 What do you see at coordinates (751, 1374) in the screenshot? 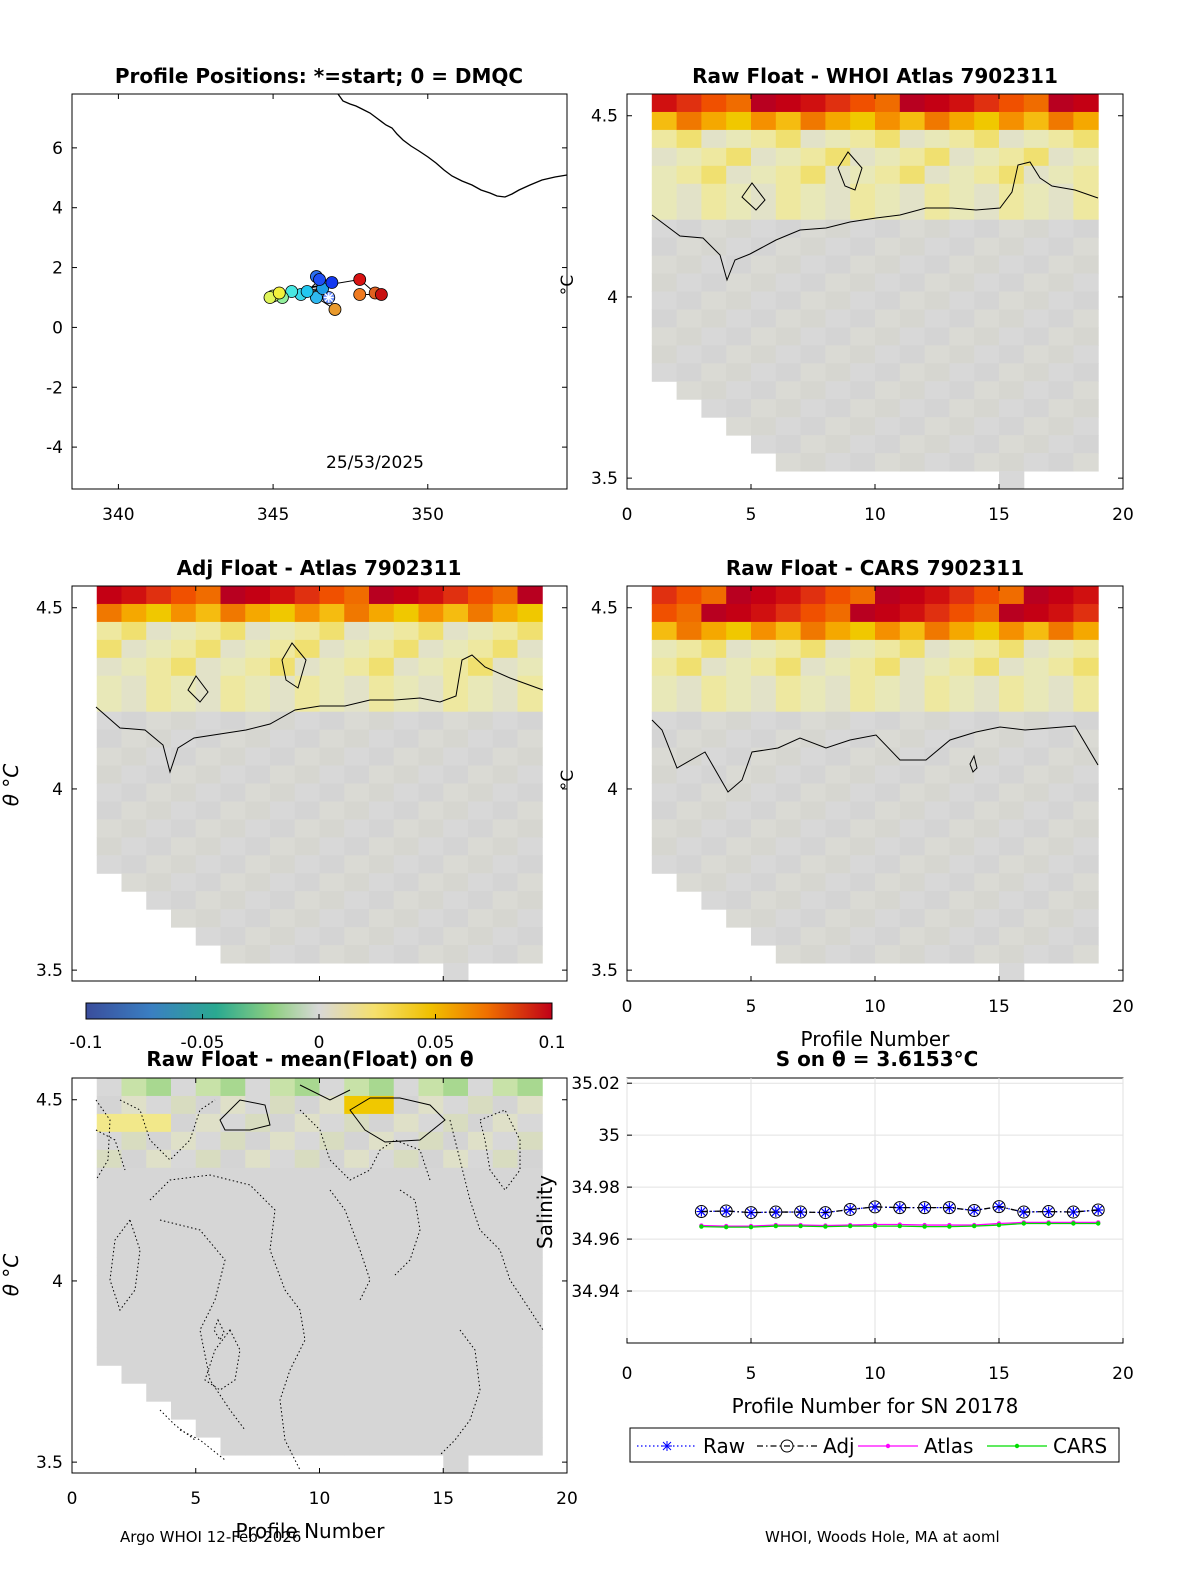
I see `x-tick-label: 5` at bounding box center [751, 1374].